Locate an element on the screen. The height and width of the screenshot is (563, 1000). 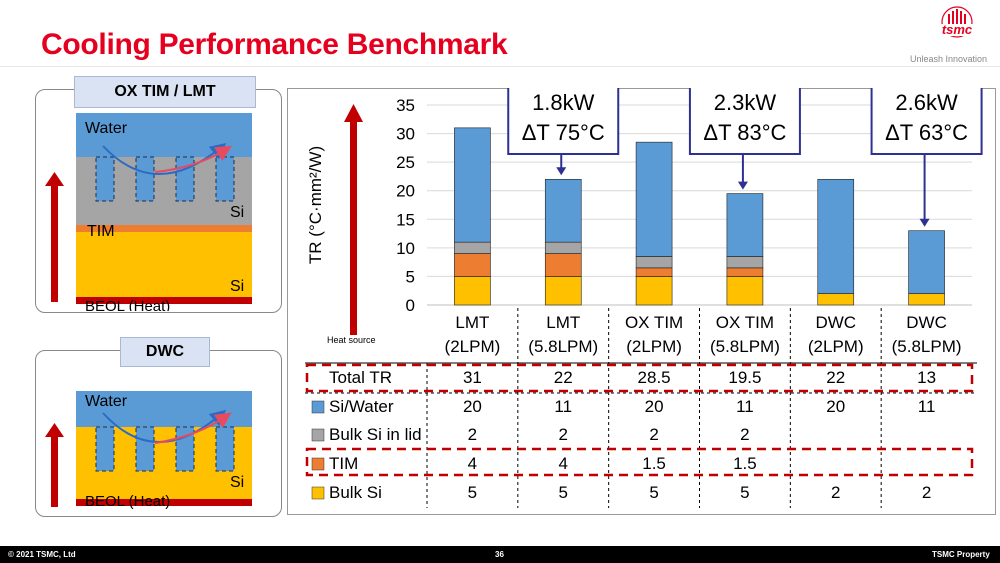
header-divider is located at coordinates (500, 66).